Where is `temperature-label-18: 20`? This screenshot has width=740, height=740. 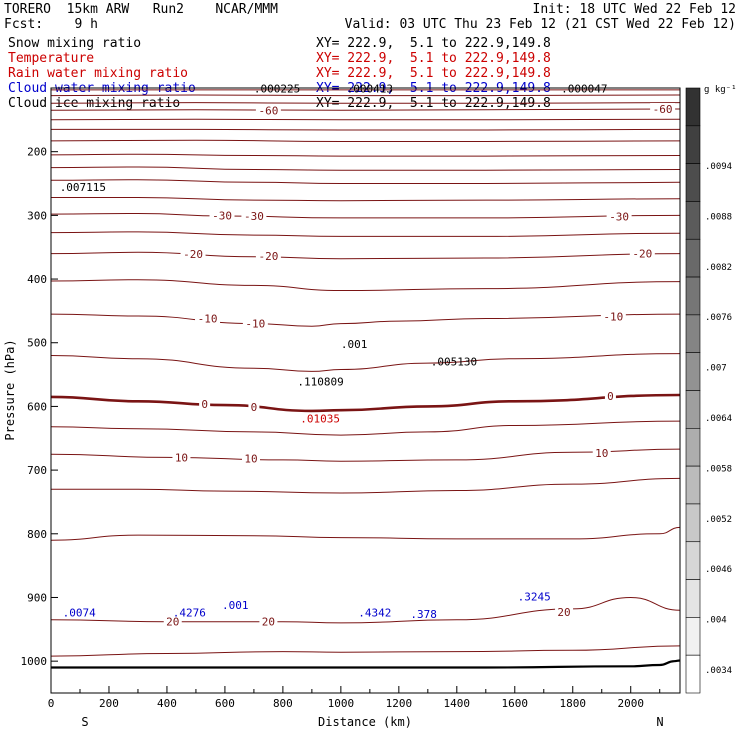
temperature-label-18: 20 is located at coordinates (268, 622).